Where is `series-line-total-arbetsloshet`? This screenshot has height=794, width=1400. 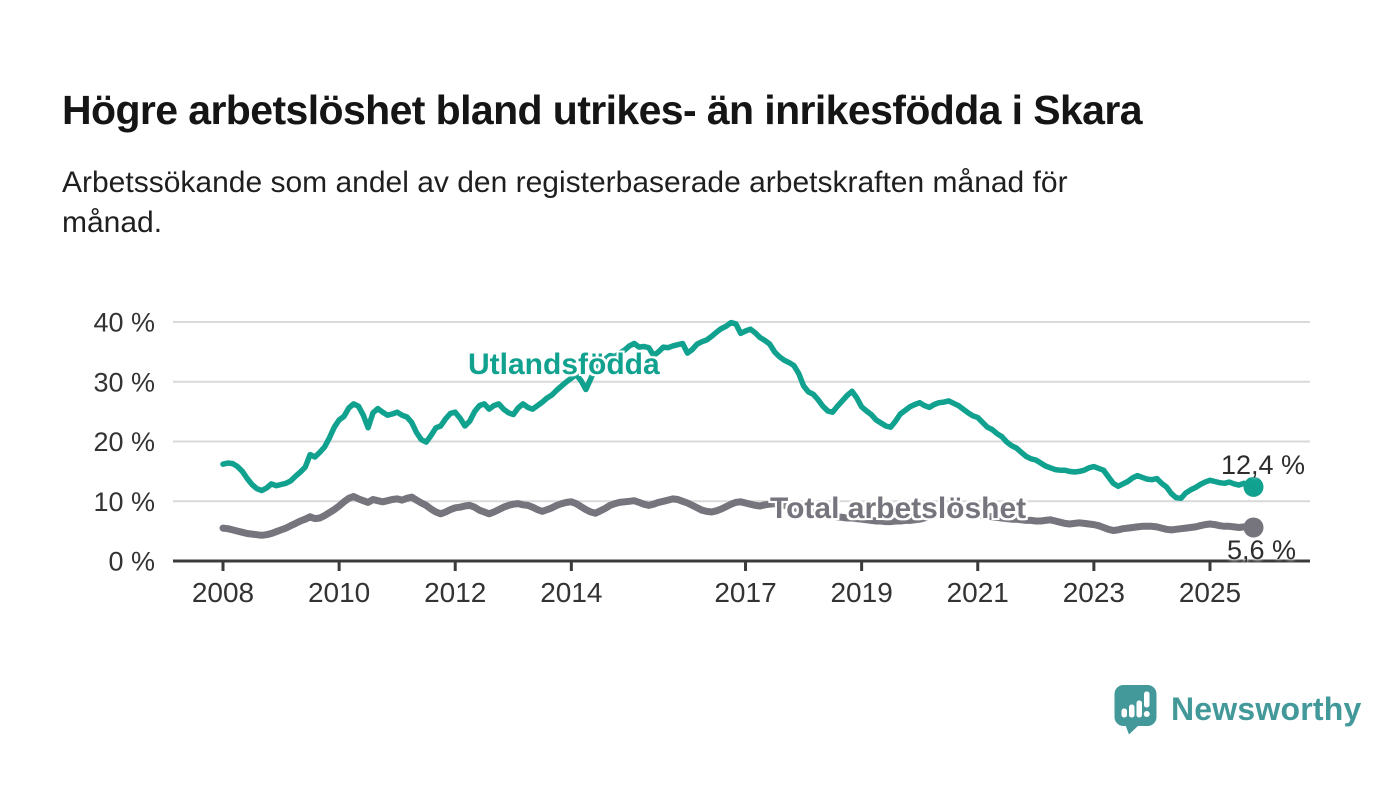 series-line-total-arbetsloshet is located at coordinates (738, 516).